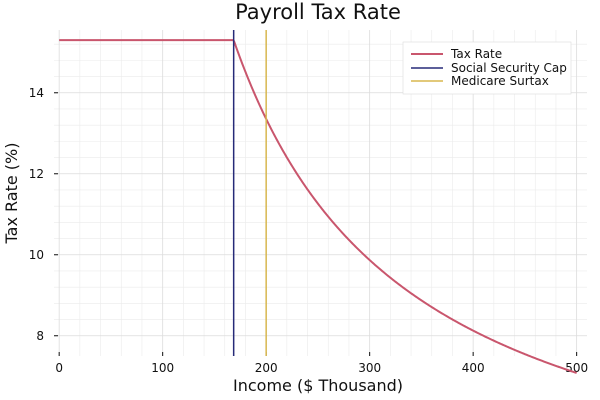 The width and height of the screenshot is (600, 400). What do you see at coordinates (40, 336) in the screenshot?
I see `y-tick-label: 8` at bounding box center [40, 336].